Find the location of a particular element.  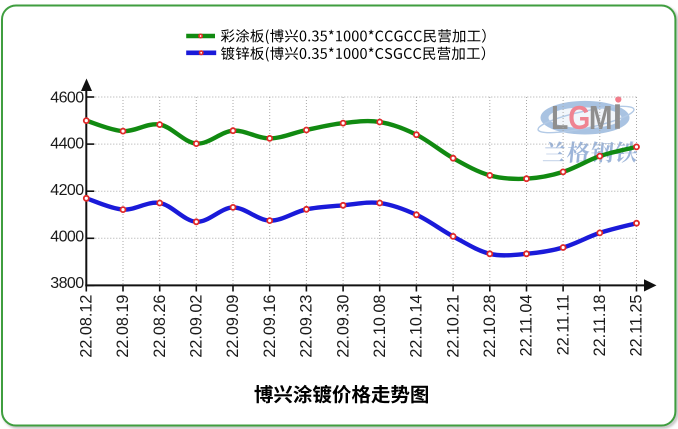

svg-text: 4600 is located at coordinates (67, 97).